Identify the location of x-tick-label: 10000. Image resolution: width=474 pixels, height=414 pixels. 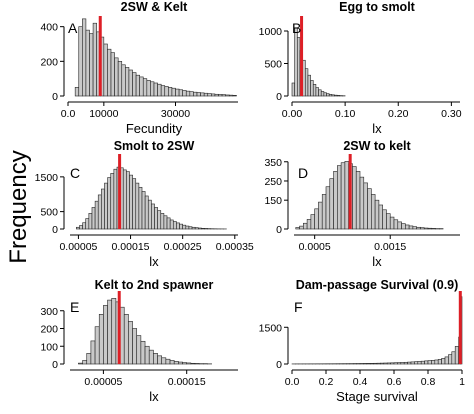
(103, 114).